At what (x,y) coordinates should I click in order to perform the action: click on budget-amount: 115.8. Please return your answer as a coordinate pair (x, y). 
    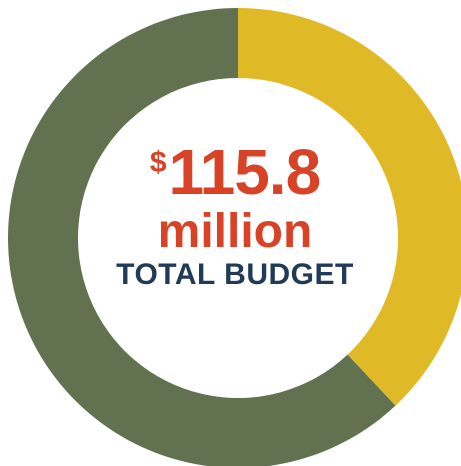
    Looking at the image, I should click on (245, 172).